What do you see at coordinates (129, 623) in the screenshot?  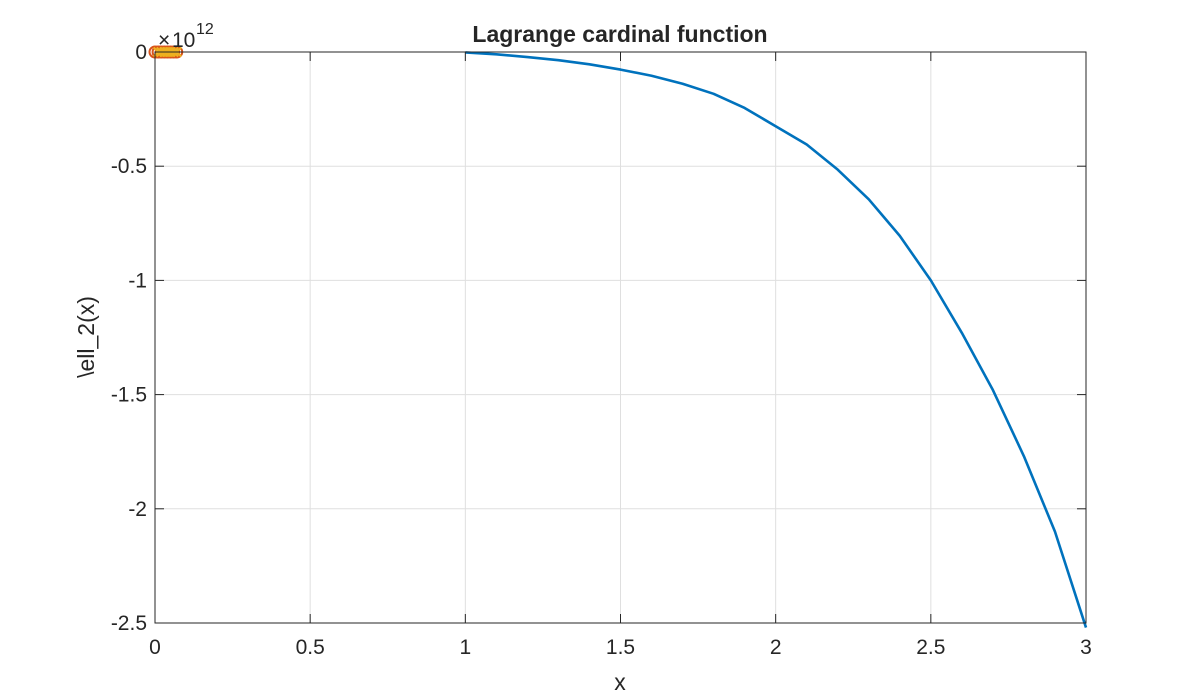 I see `y-tick-label: -2.5` at bounding box center [129, 623].